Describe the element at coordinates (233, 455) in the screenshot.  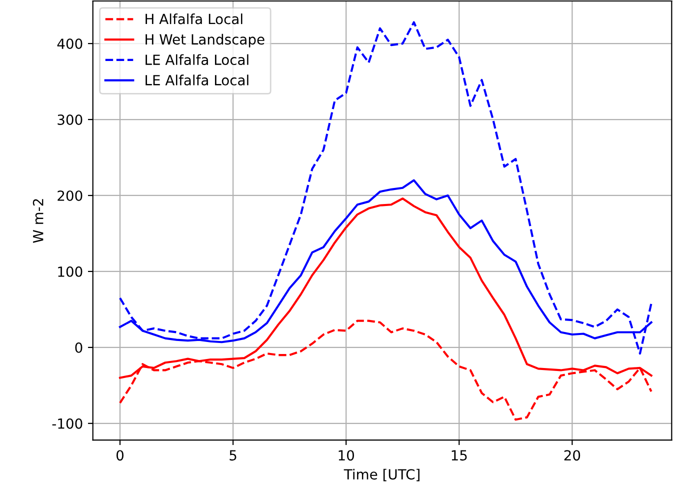
I see `x-tick-label: 5` at that location.